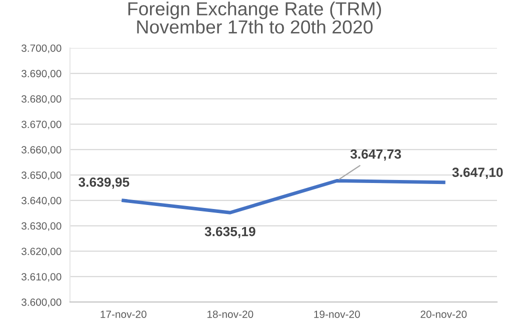  What do you see at coordinates (254, 18) in the screenshot?
I see `chart-title: Foreign Exchange Rate (TRM) November 17th to 20th 2020` at bounding box center [254, 18].